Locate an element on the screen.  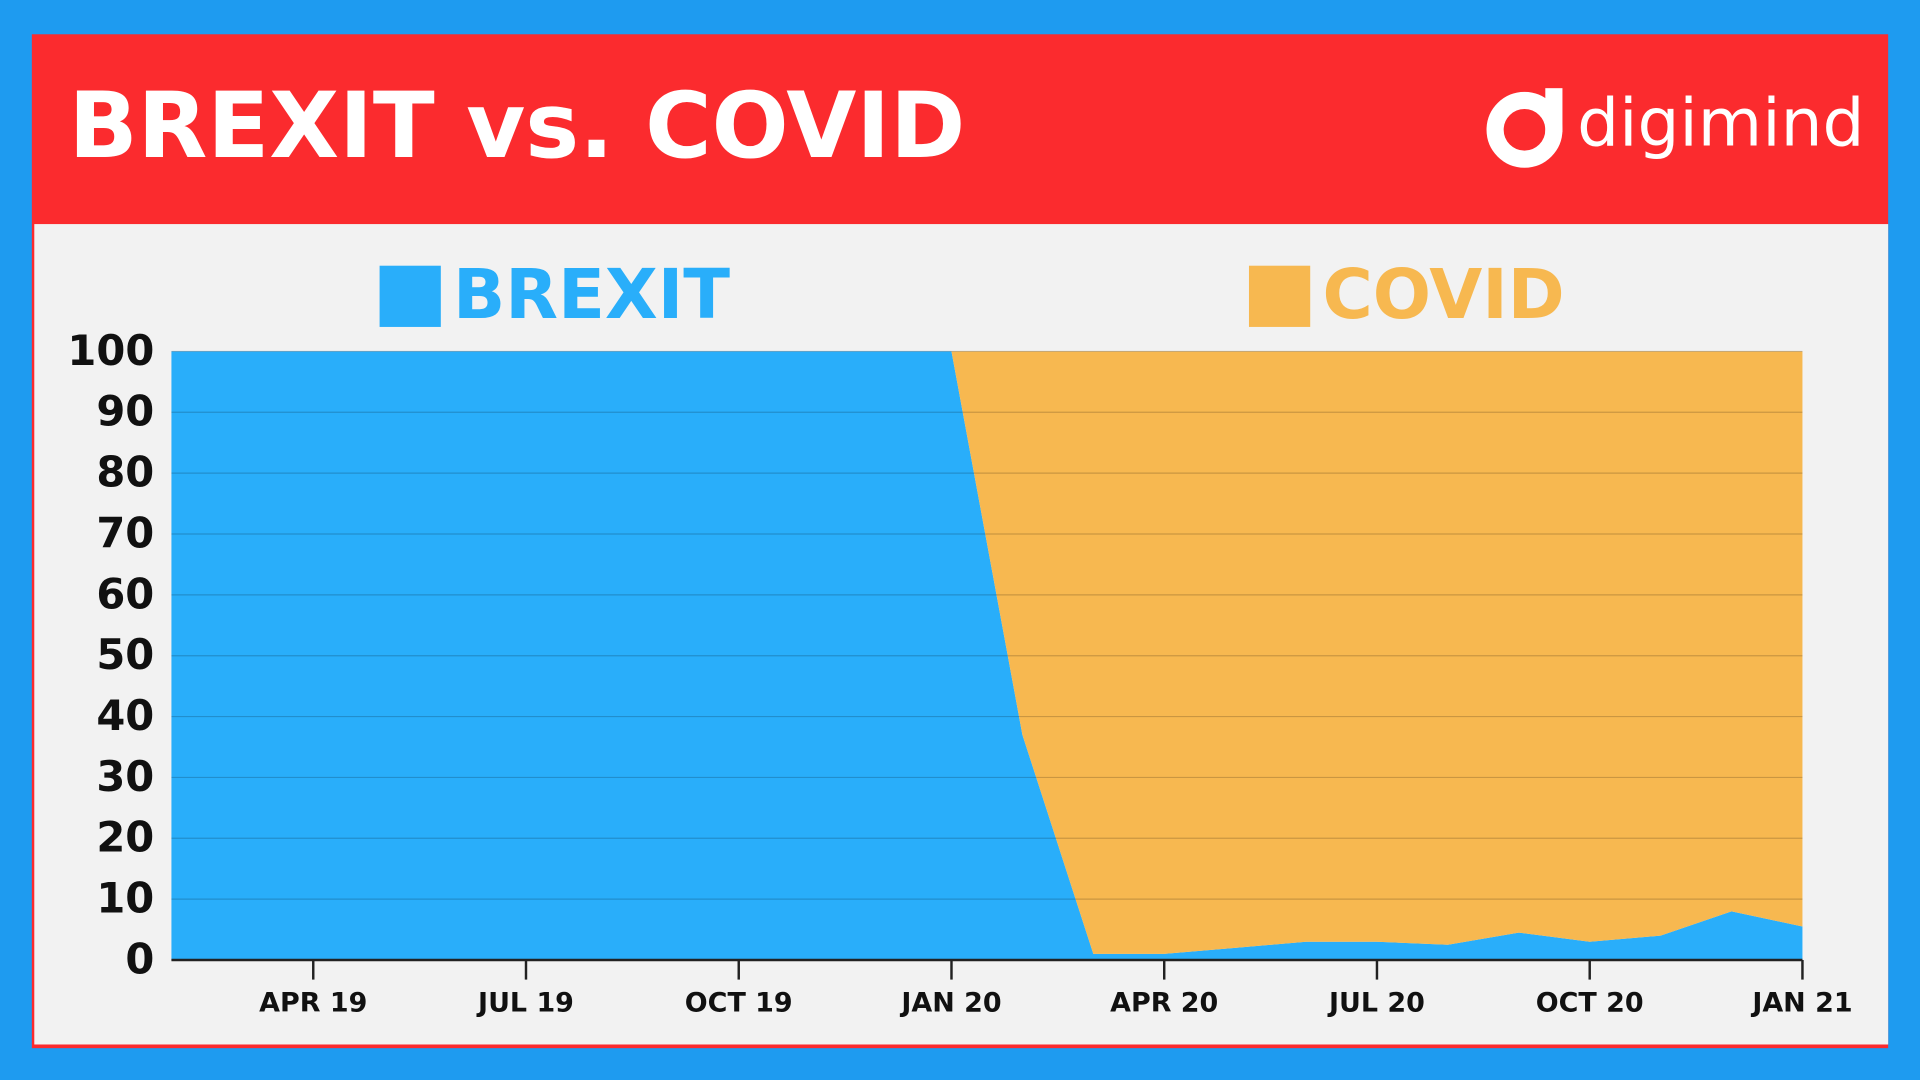
y-tick-label: 60 is located at coordinates (125, 593).